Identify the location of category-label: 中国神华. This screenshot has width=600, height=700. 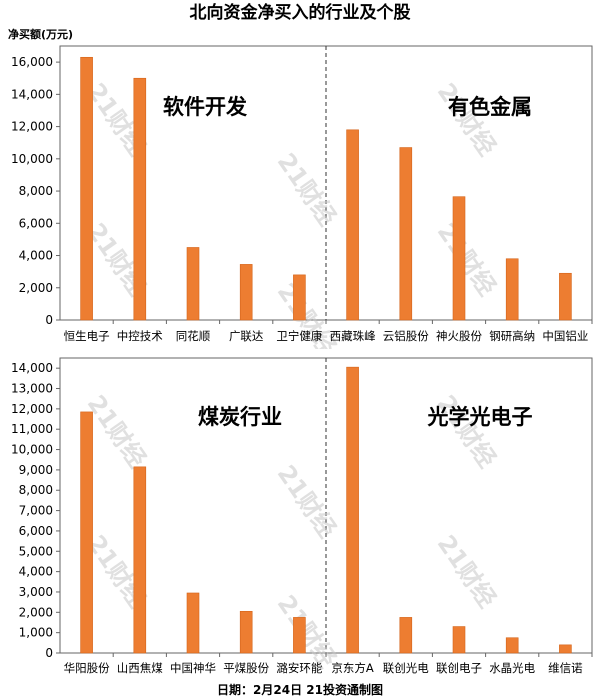
(193, 668).